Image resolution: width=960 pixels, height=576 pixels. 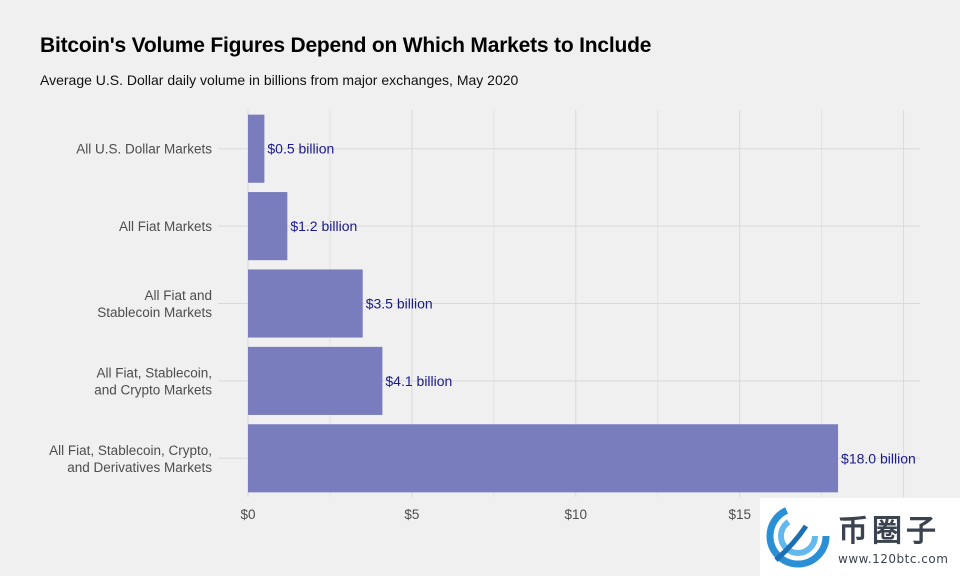 I want to click on category-label: All Fiat and, so click(x=178, y=295).